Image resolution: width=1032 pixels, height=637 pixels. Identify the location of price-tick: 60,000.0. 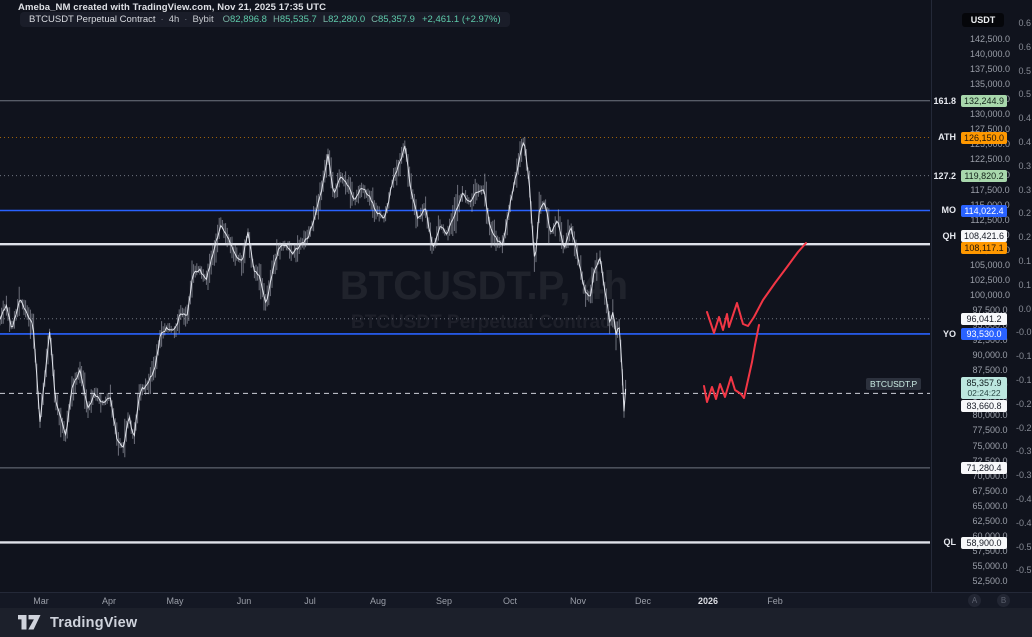
(990, 535).